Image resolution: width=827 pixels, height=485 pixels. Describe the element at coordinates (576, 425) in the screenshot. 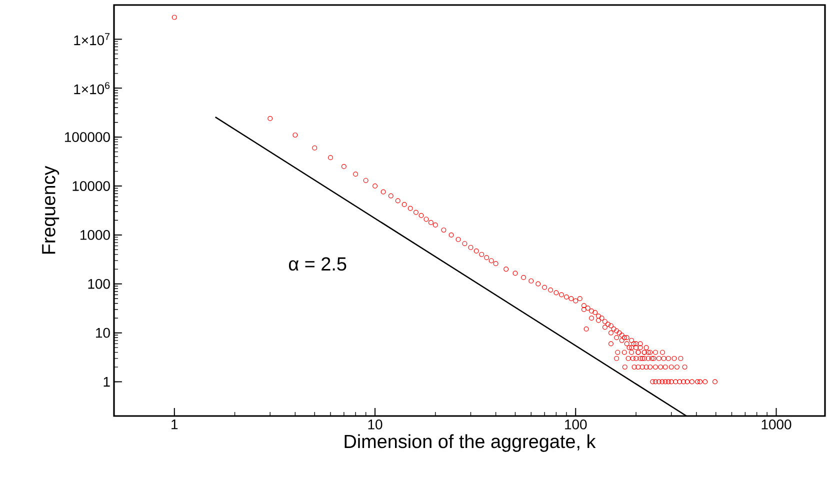

I see `x-tick-label: 100` at that location.